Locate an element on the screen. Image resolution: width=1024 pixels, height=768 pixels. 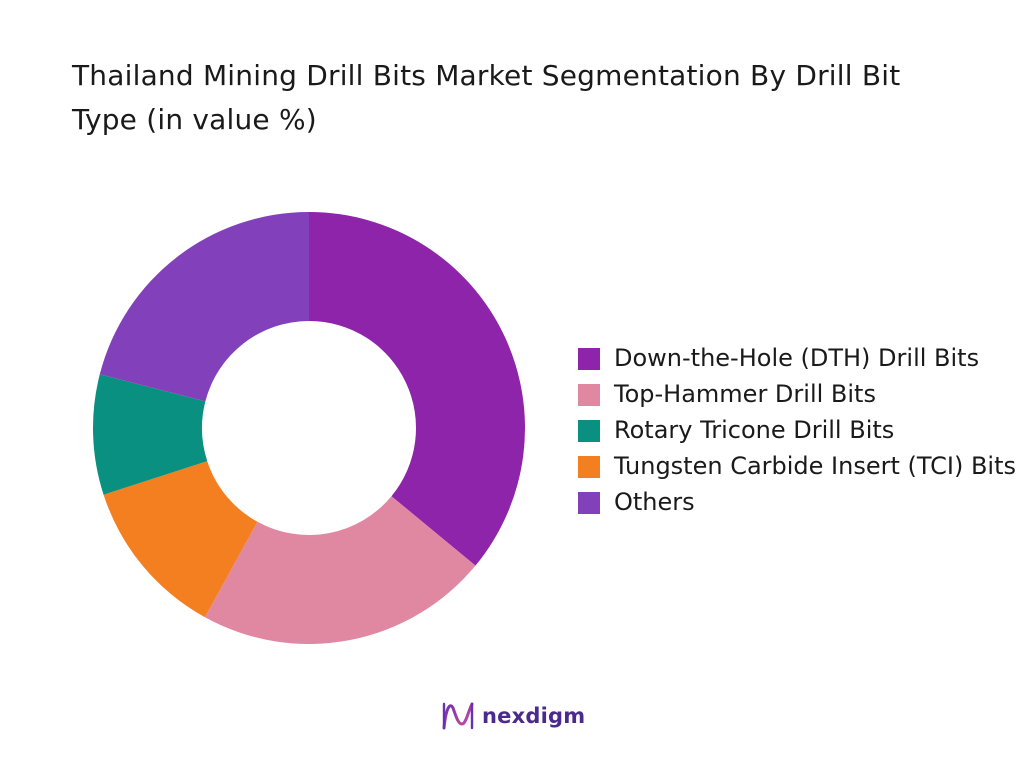
legend-label-others: Others is located at coordinates (654, 502).